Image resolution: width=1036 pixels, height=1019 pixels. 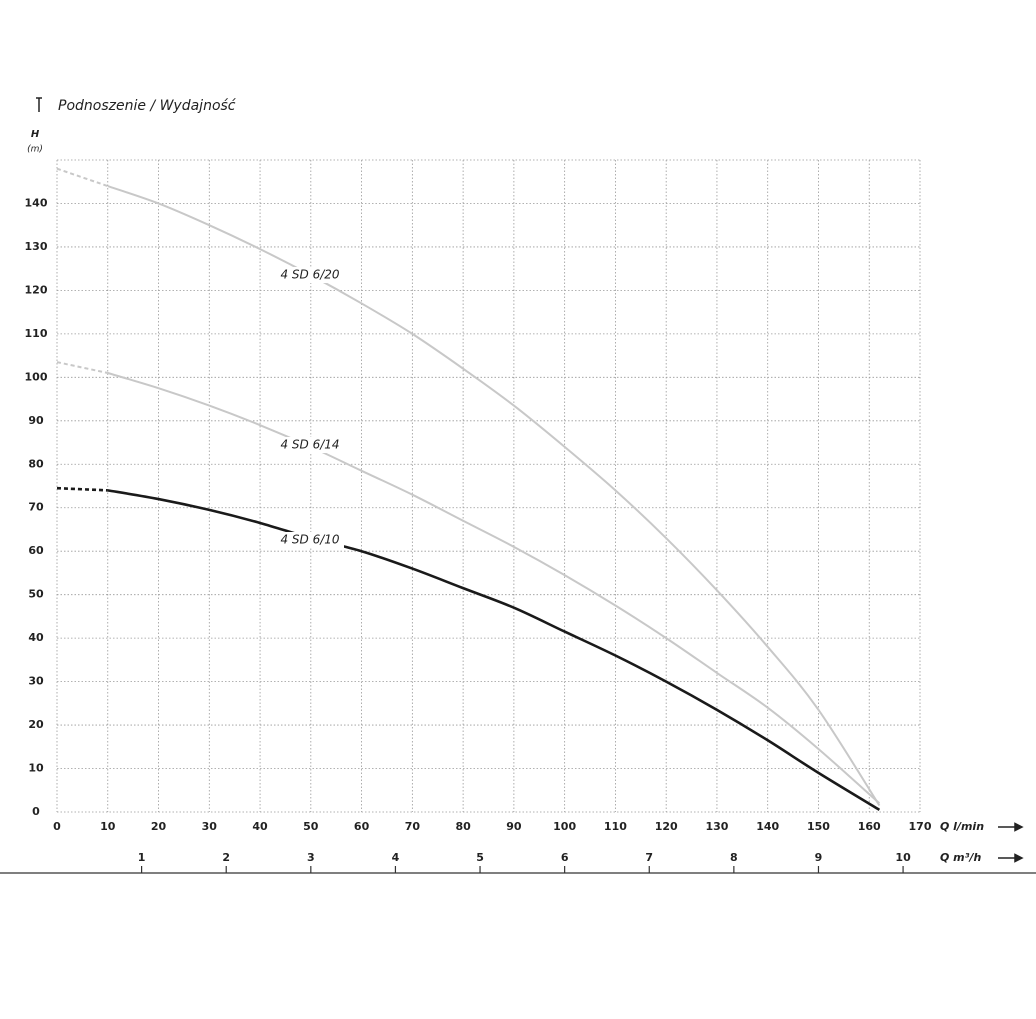 What do you see at coordinates (666, 826) in the screenshot?
I see `x-tick-label: 120` at bounding box center [666, 826].